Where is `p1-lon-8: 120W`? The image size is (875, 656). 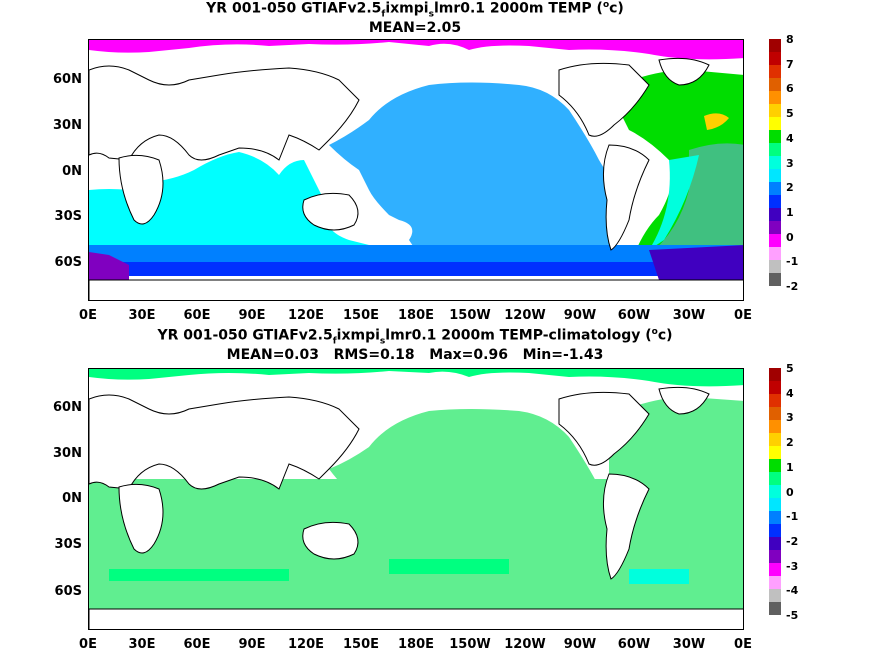 p1-lon-8: 120W is located at coordinates (525, 315).